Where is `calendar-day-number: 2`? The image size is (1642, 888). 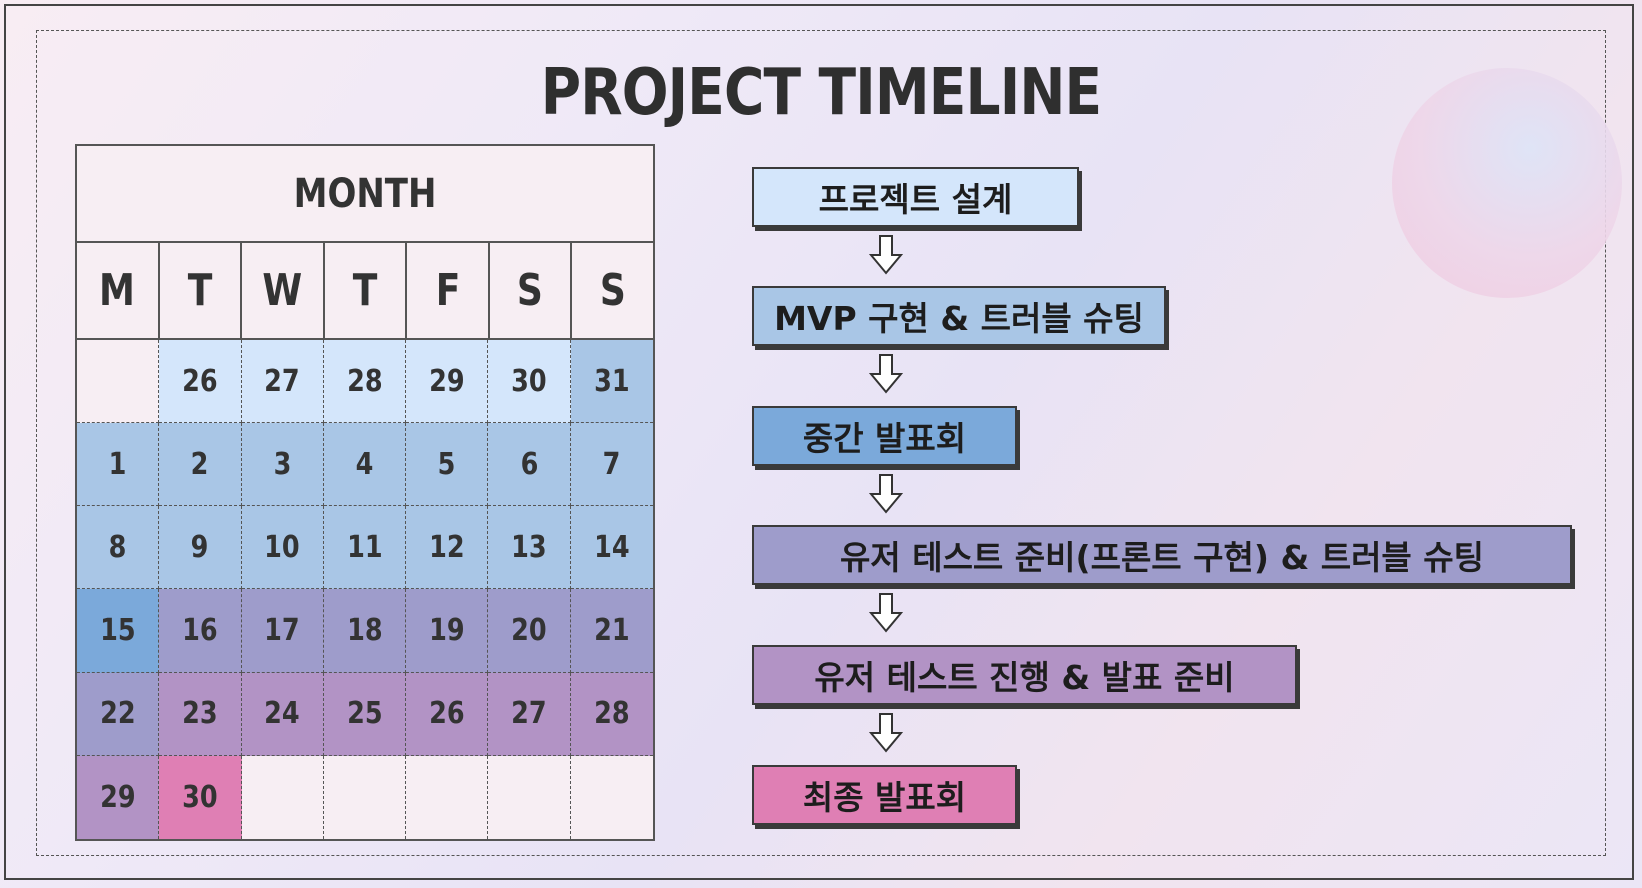 calendar-day-number: 2 is located at coordinates (200, 464).